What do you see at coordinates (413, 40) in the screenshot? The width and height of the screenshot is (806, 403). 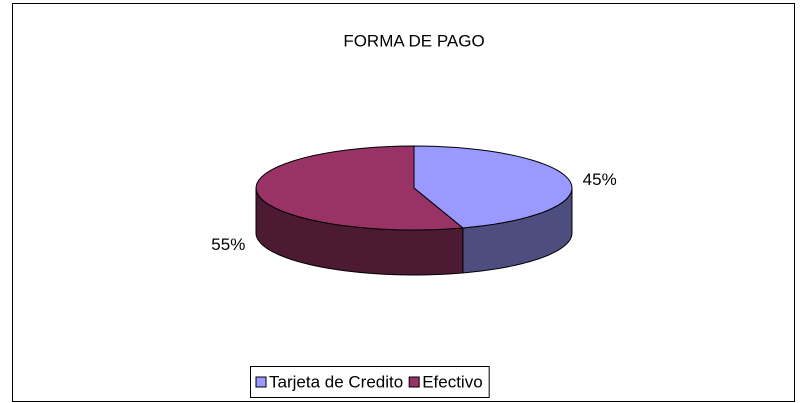 I see `chart-title: FORMA DE PAGO` at bounding box center [413, 40].